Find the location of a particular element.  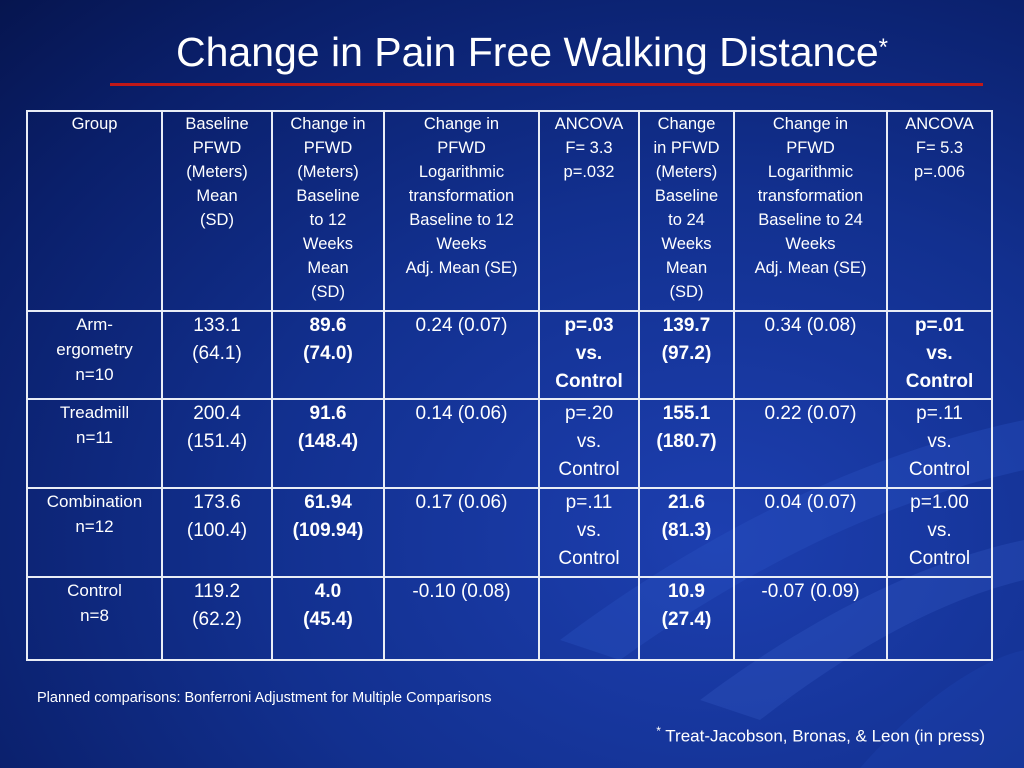

cell-log-12: -0.10 (0.08) is located at coordinates (461, 618).